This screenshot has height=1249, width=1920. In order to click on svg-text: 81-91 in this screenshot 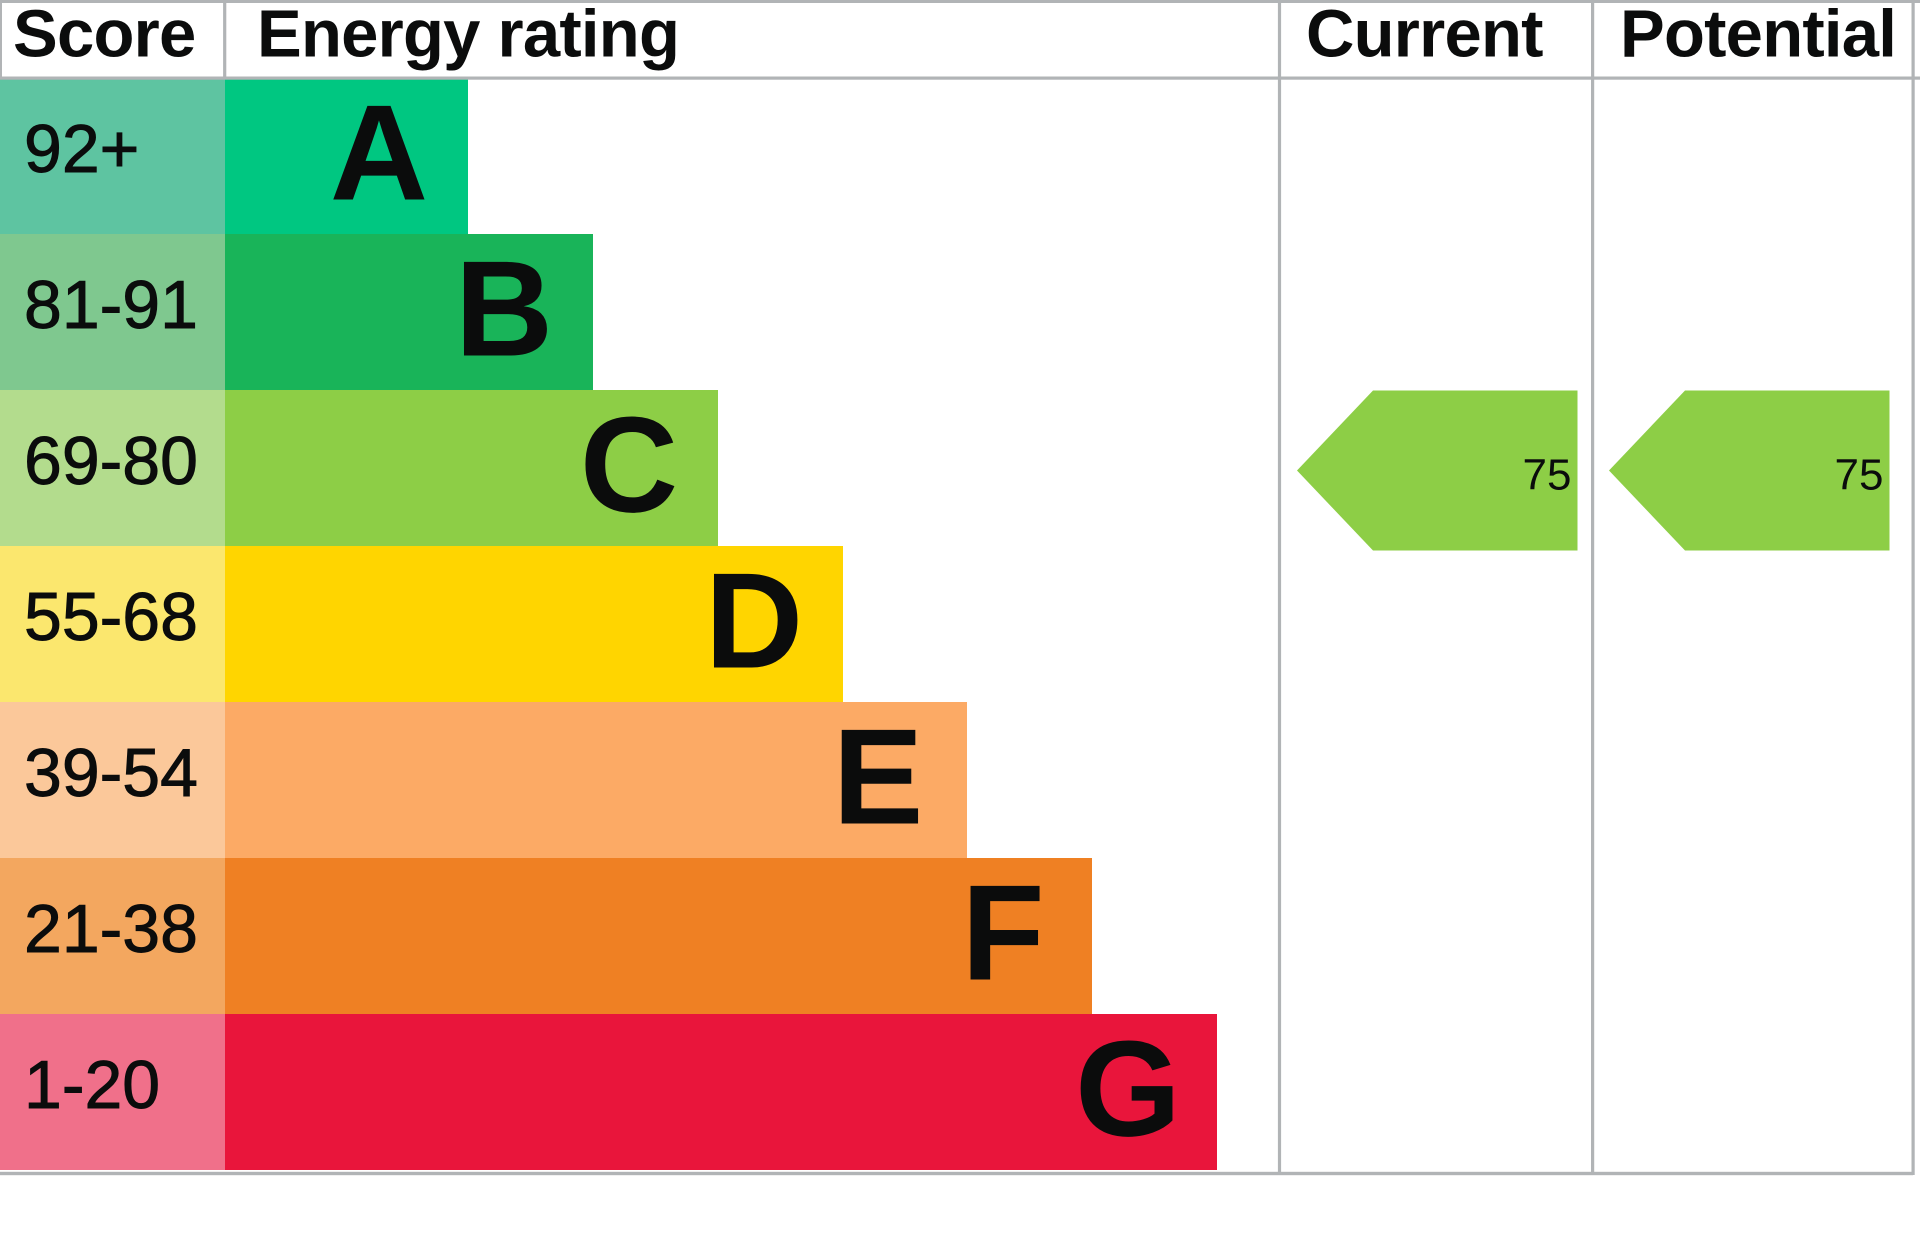, I will do `click(111, 305)`.